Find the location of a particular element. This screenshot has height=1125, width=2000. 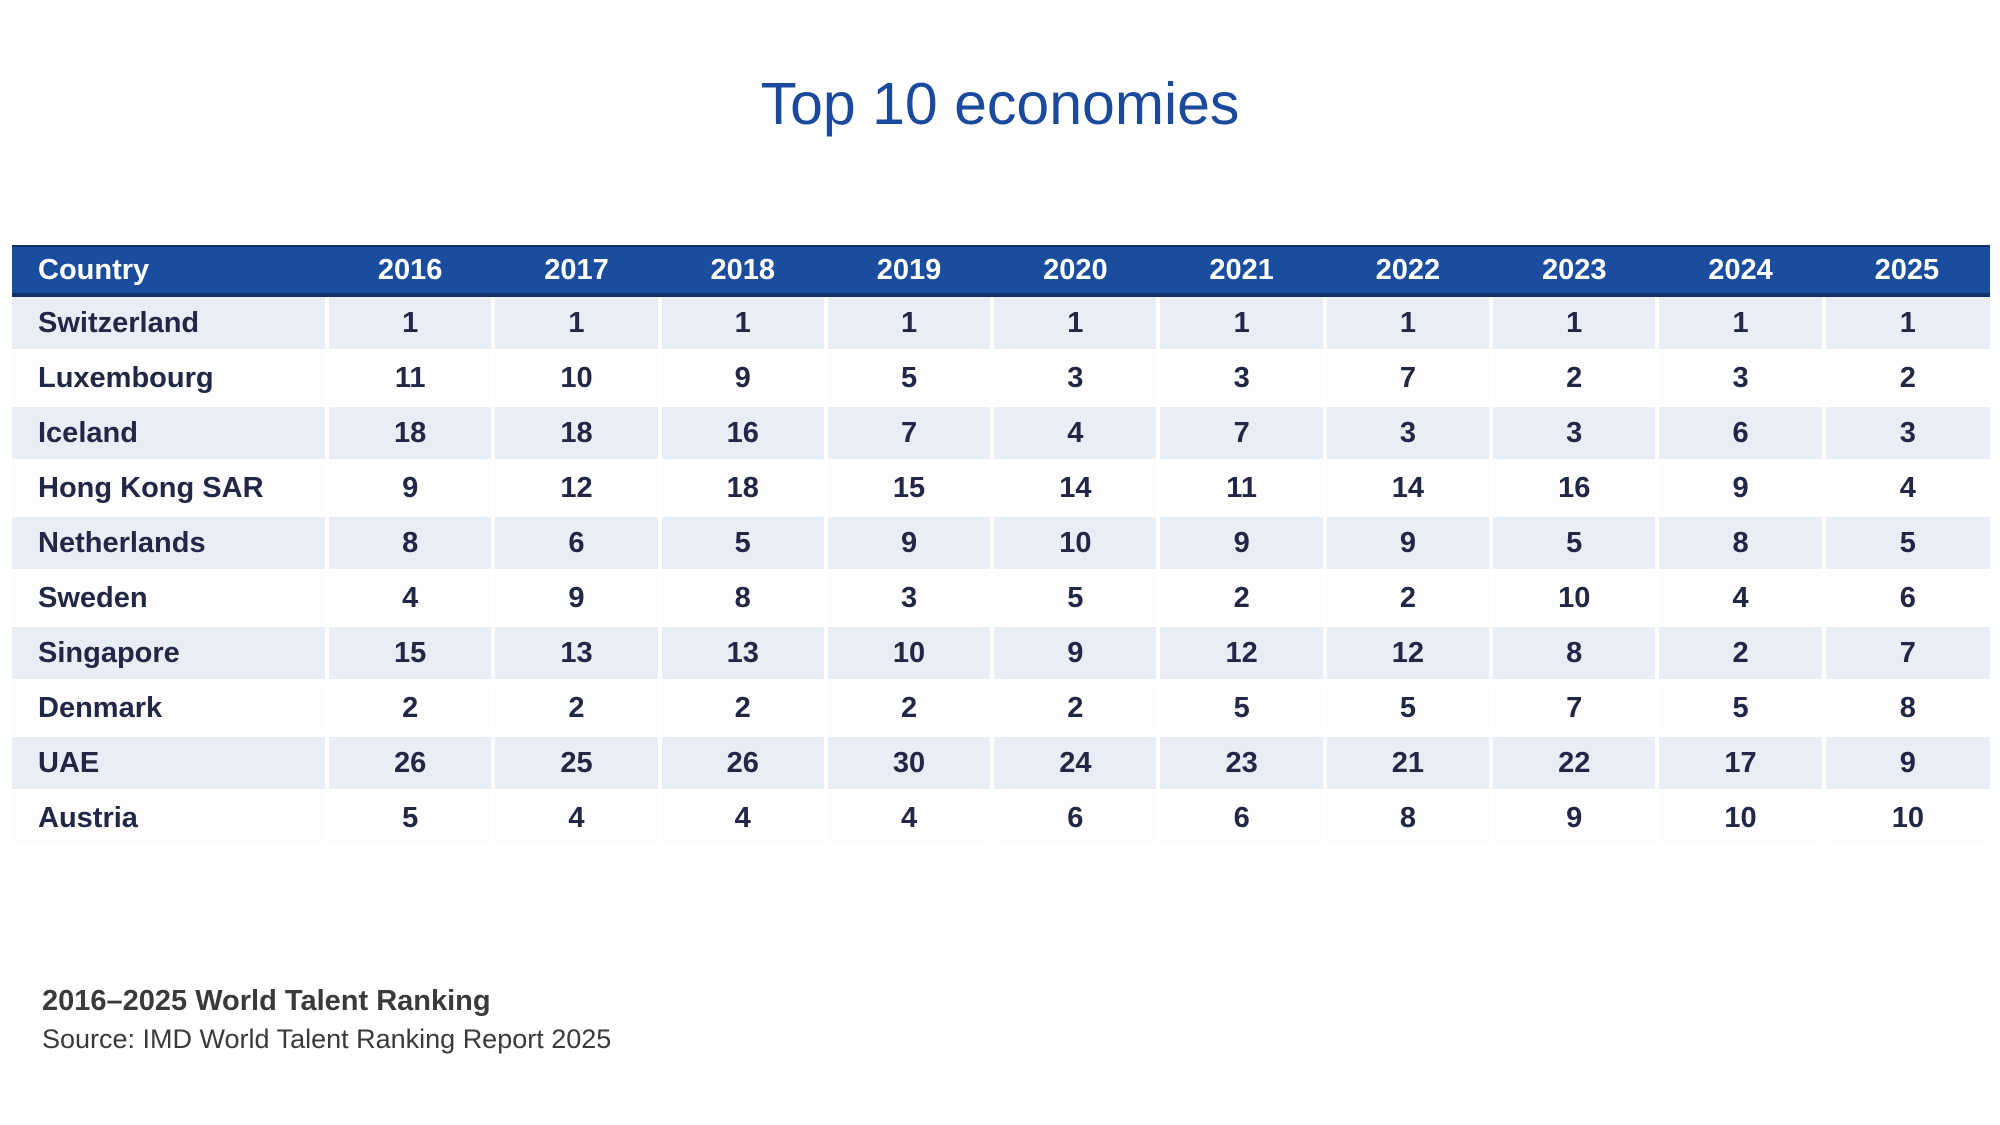

country-cell: Hong Kong SAR is located at coordinates (169, 488).